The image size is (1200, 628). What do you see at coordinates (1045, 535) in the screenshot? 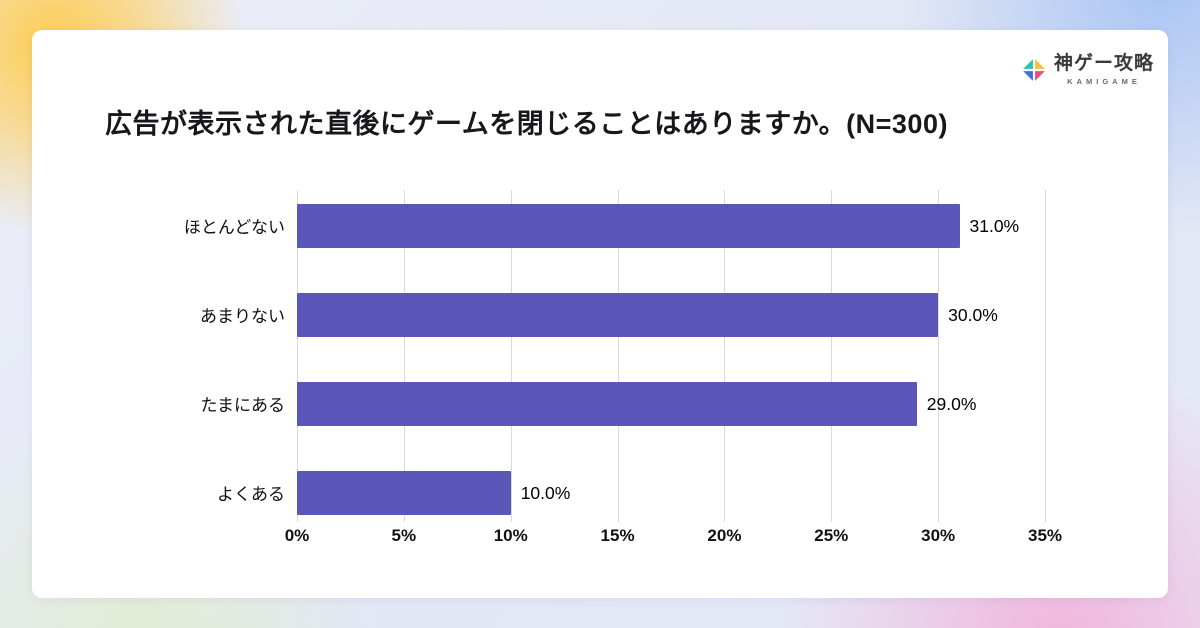
I see `x-tick-label: 35%` at bounding box center [1045, 535].